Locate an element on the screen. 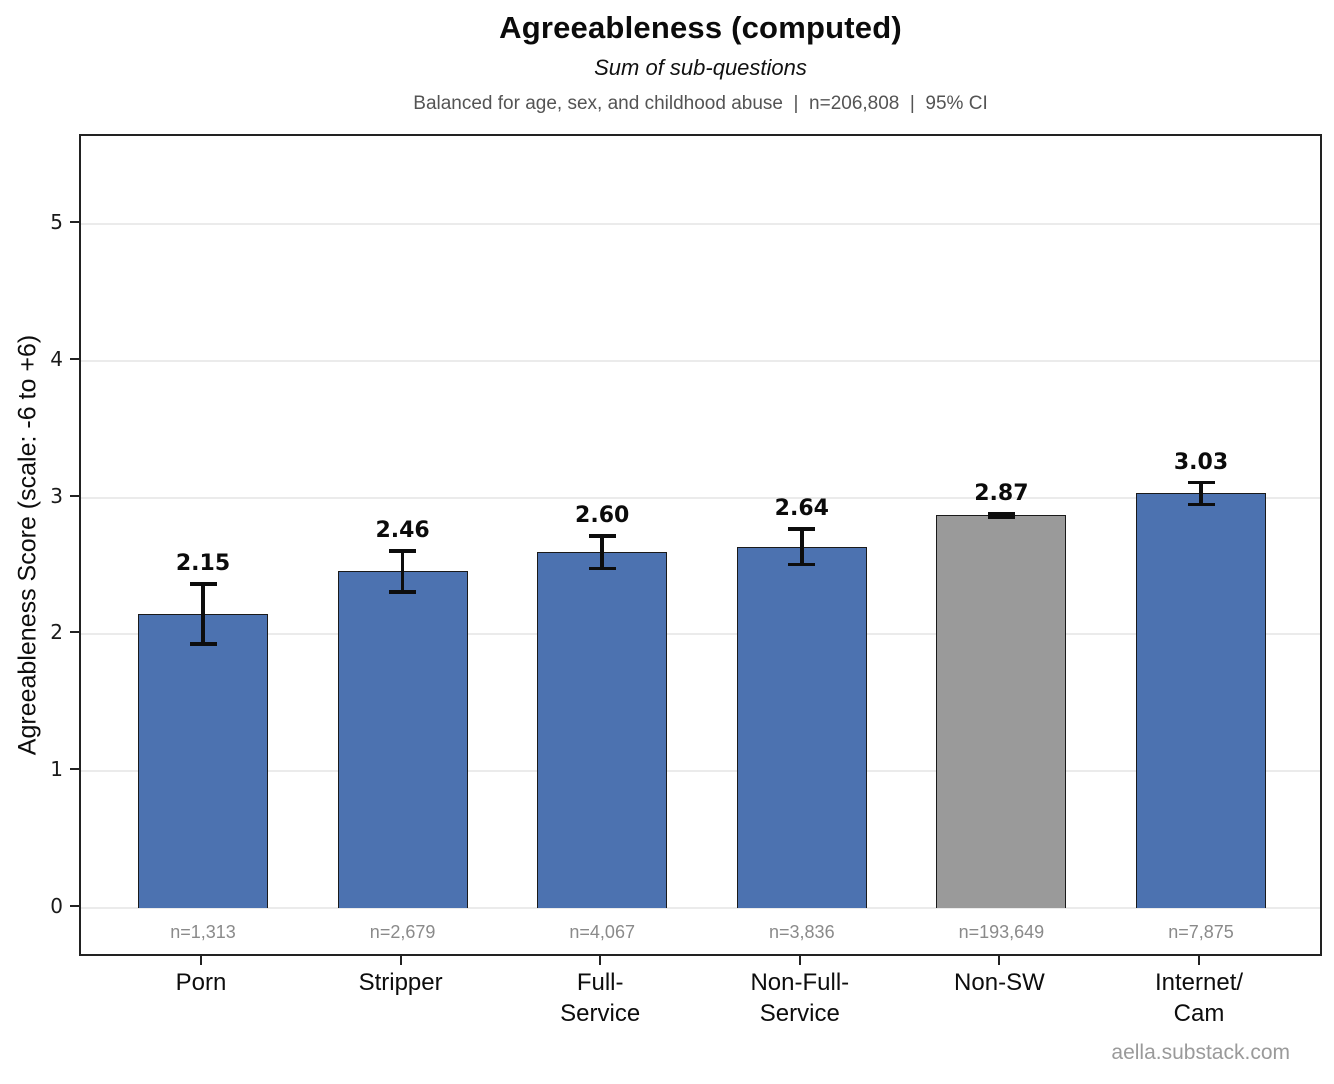  bar-n-label: n=1,313 is located at coordinates (203, 932).